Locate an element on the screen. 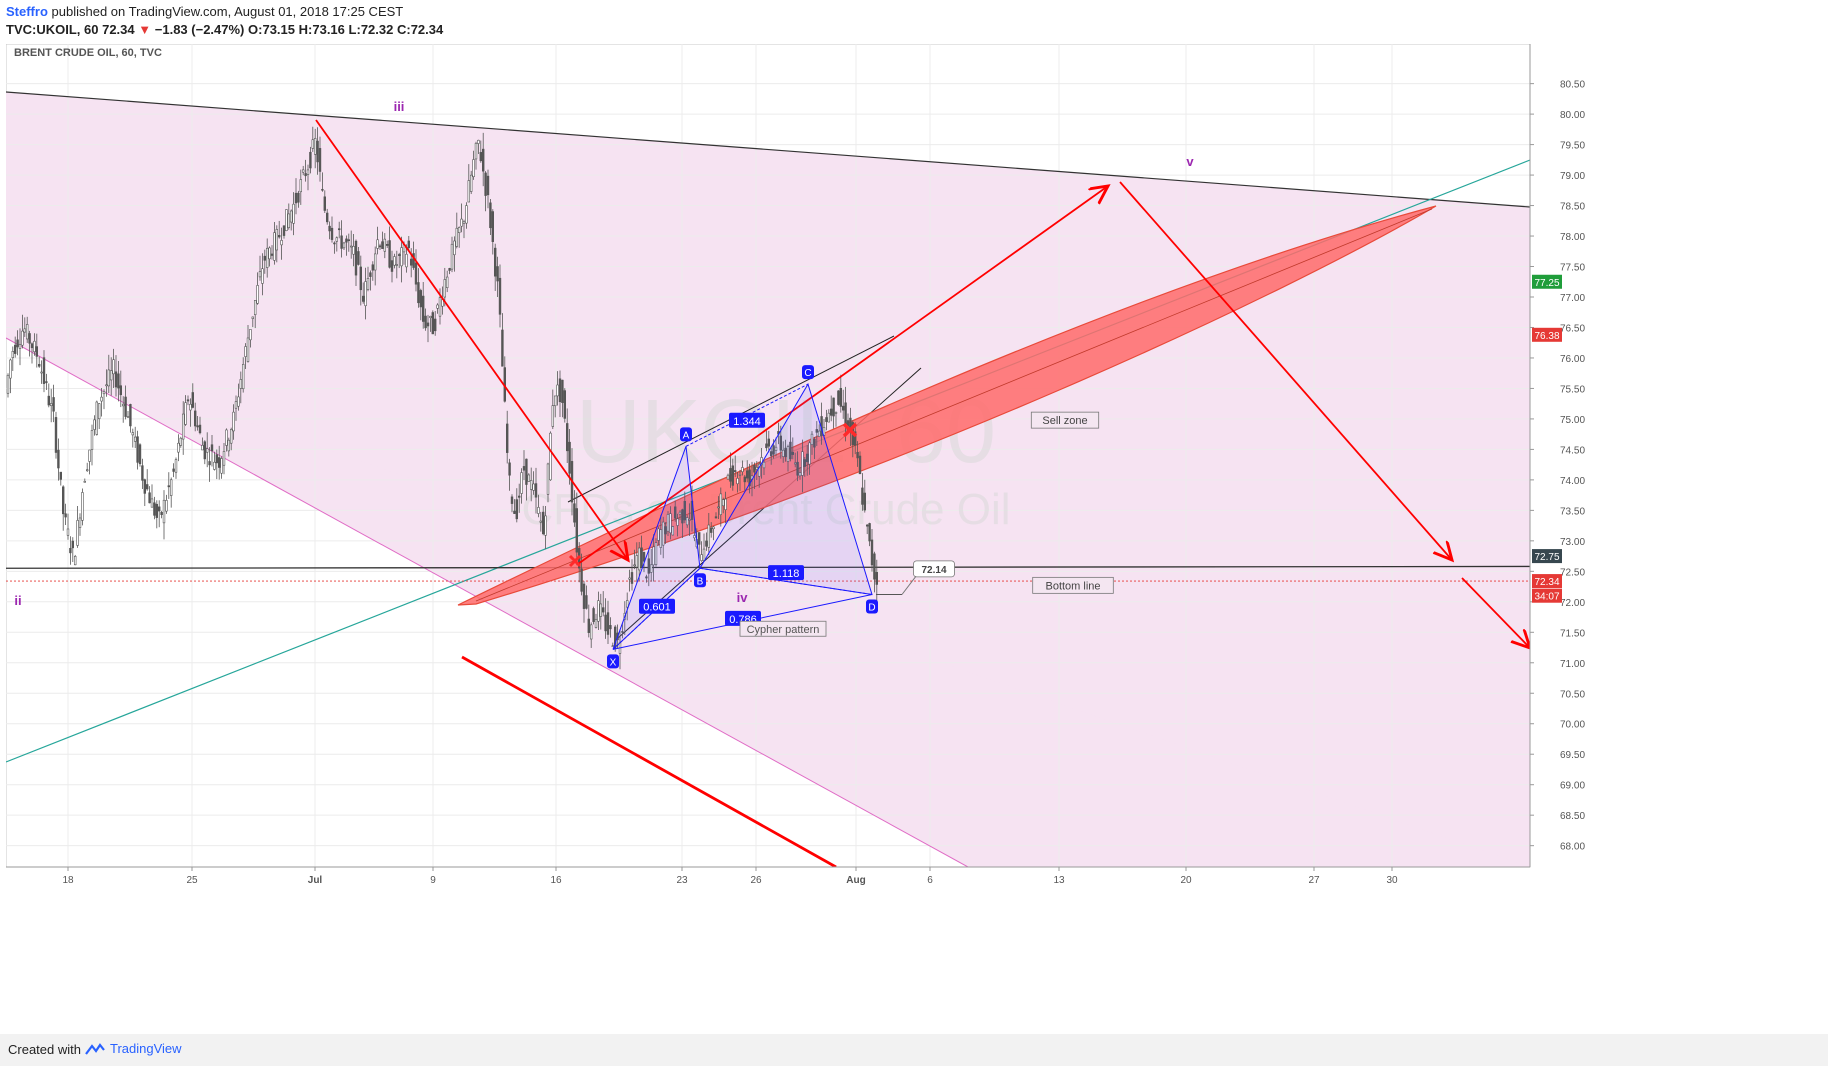 This screenshot has width=1828, height=1066. ratio-badge is located at coordinates (657, 606).